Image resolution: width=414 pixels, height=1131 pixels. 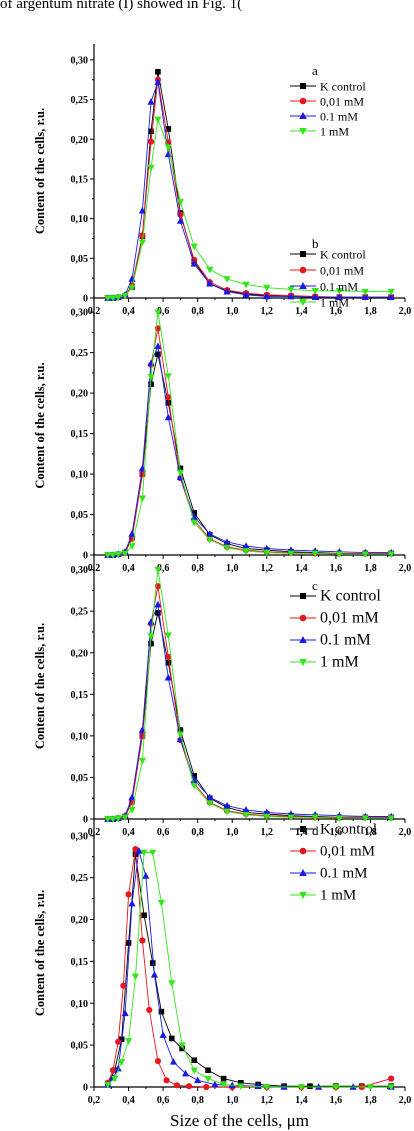 What do you see at coordinates (370, 1100) in the screenshot?
I see `x-tick-label: 1,8` at bounding box center [370, 1100].